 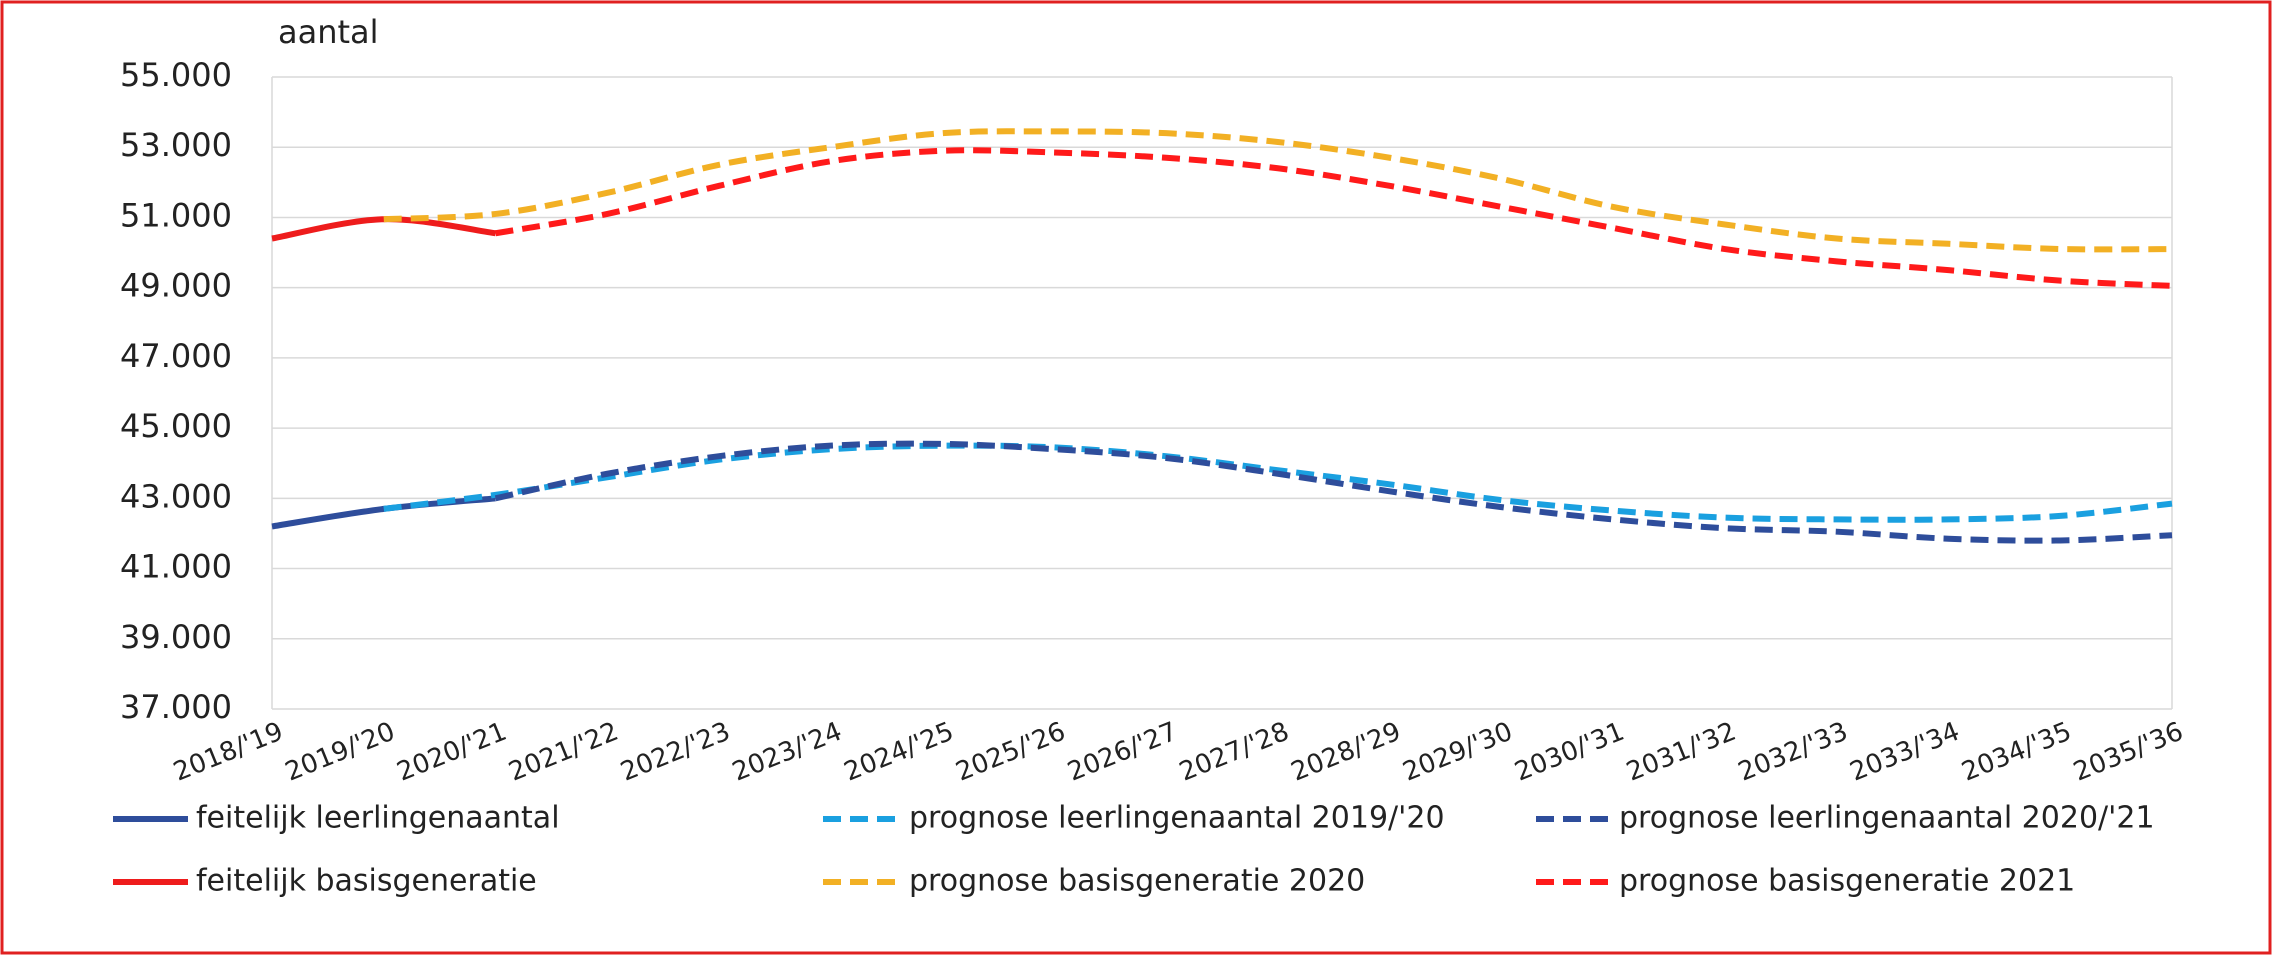 What do you see at coordinates (176, 145) in the screenshot?
I see `y-tick-label: 53.000` at bounding box center [176, 145].